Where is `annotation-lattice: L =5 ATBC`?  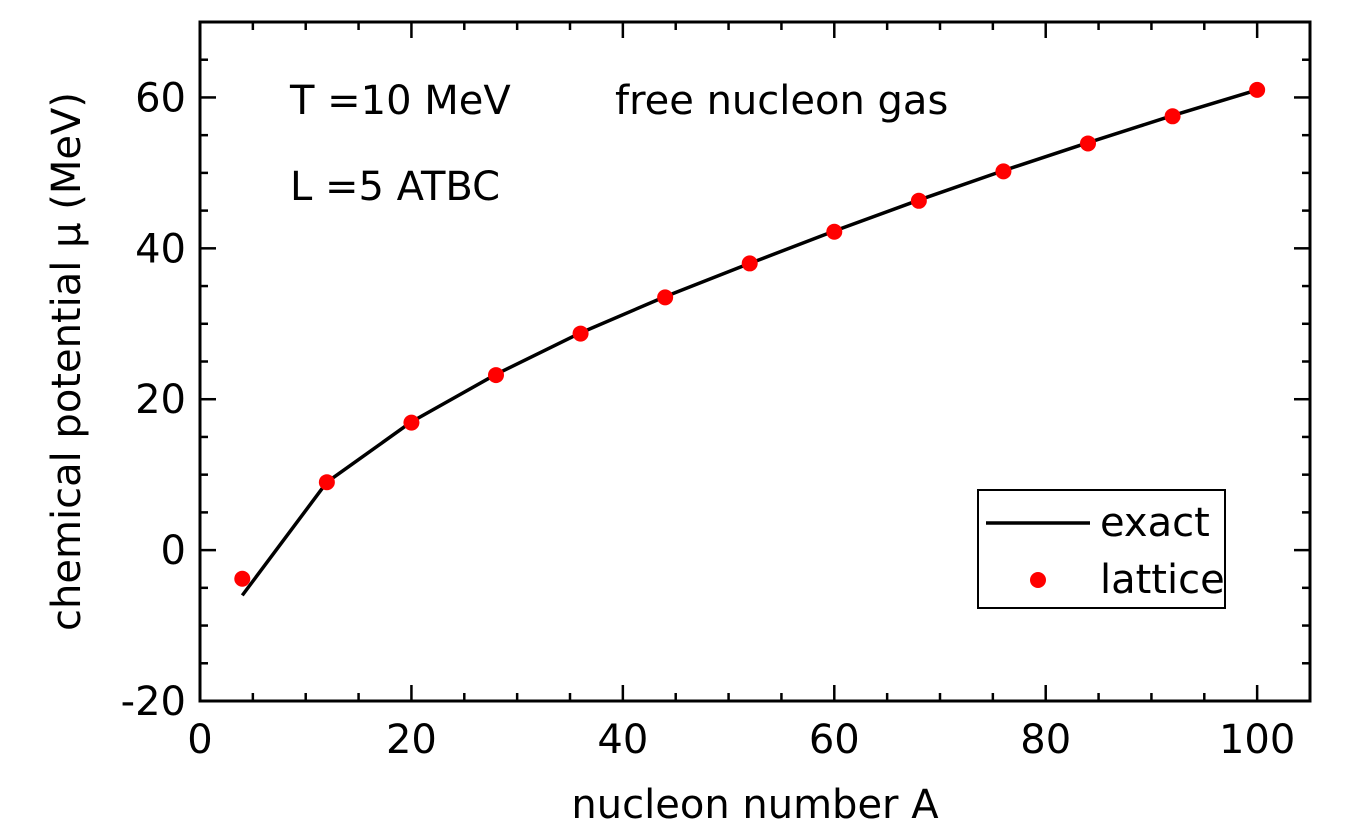
annotation-lattice: L =5 ATBC is located at coordinates (395, 187).